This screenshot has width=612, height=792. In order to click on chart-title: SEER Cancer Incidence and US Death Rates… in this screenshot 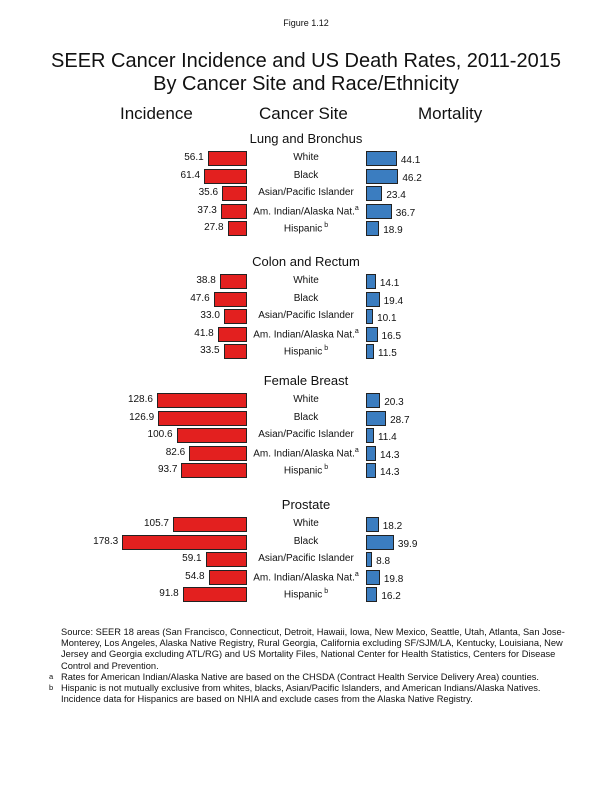, I will do `click(306, 73)`.